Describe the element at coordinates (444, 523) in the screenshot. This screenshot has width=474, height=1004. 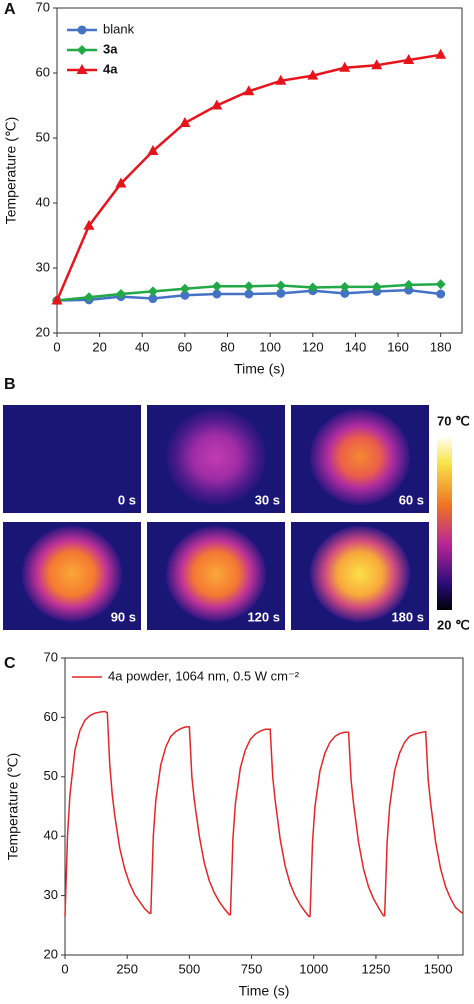
I see `colorbar` at that location.